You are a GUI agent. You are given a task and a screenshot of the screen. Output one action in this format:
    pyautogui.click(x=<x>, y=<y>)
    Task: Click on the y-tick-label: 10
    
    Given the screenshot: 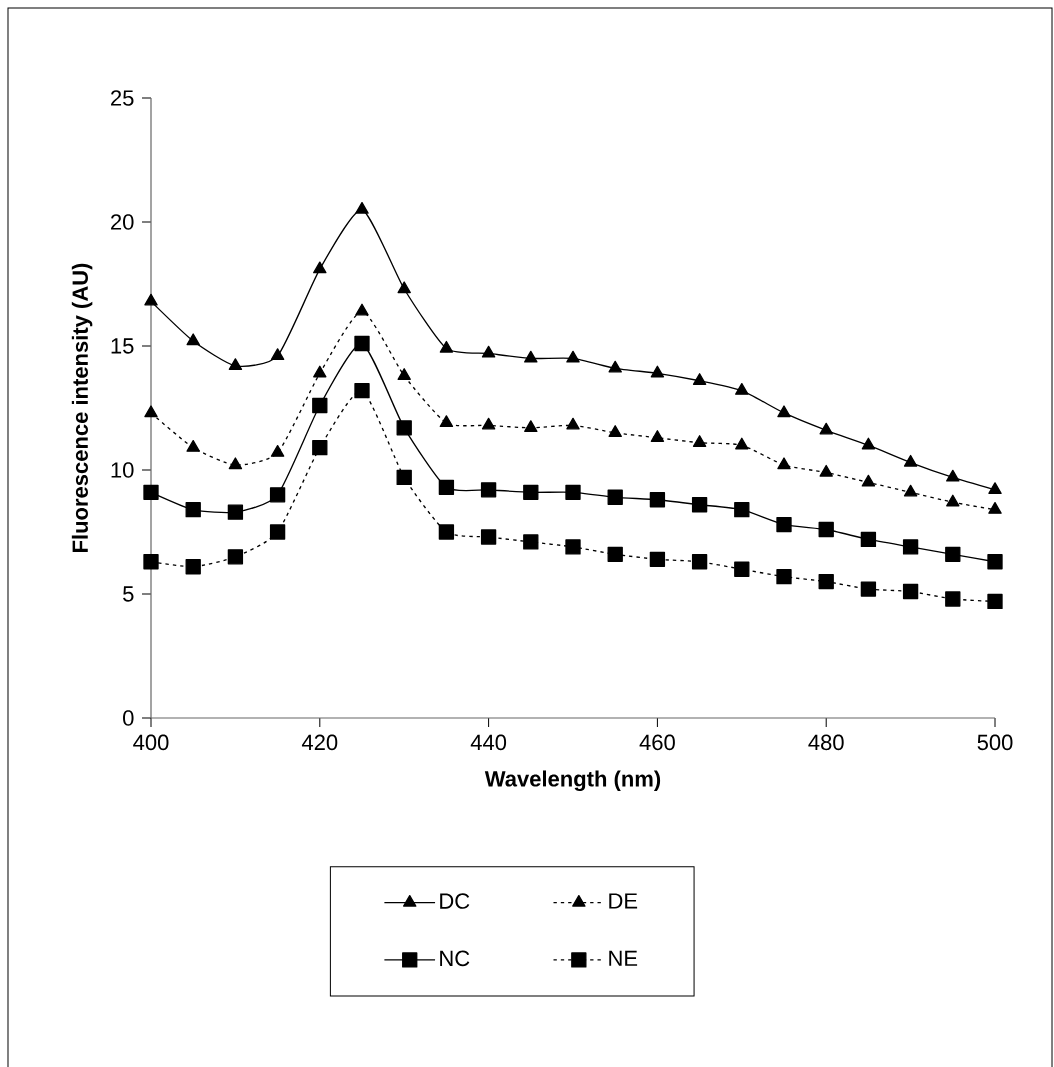 What is the action you would take?
    pyautogui.click(x=122, y=470)
    